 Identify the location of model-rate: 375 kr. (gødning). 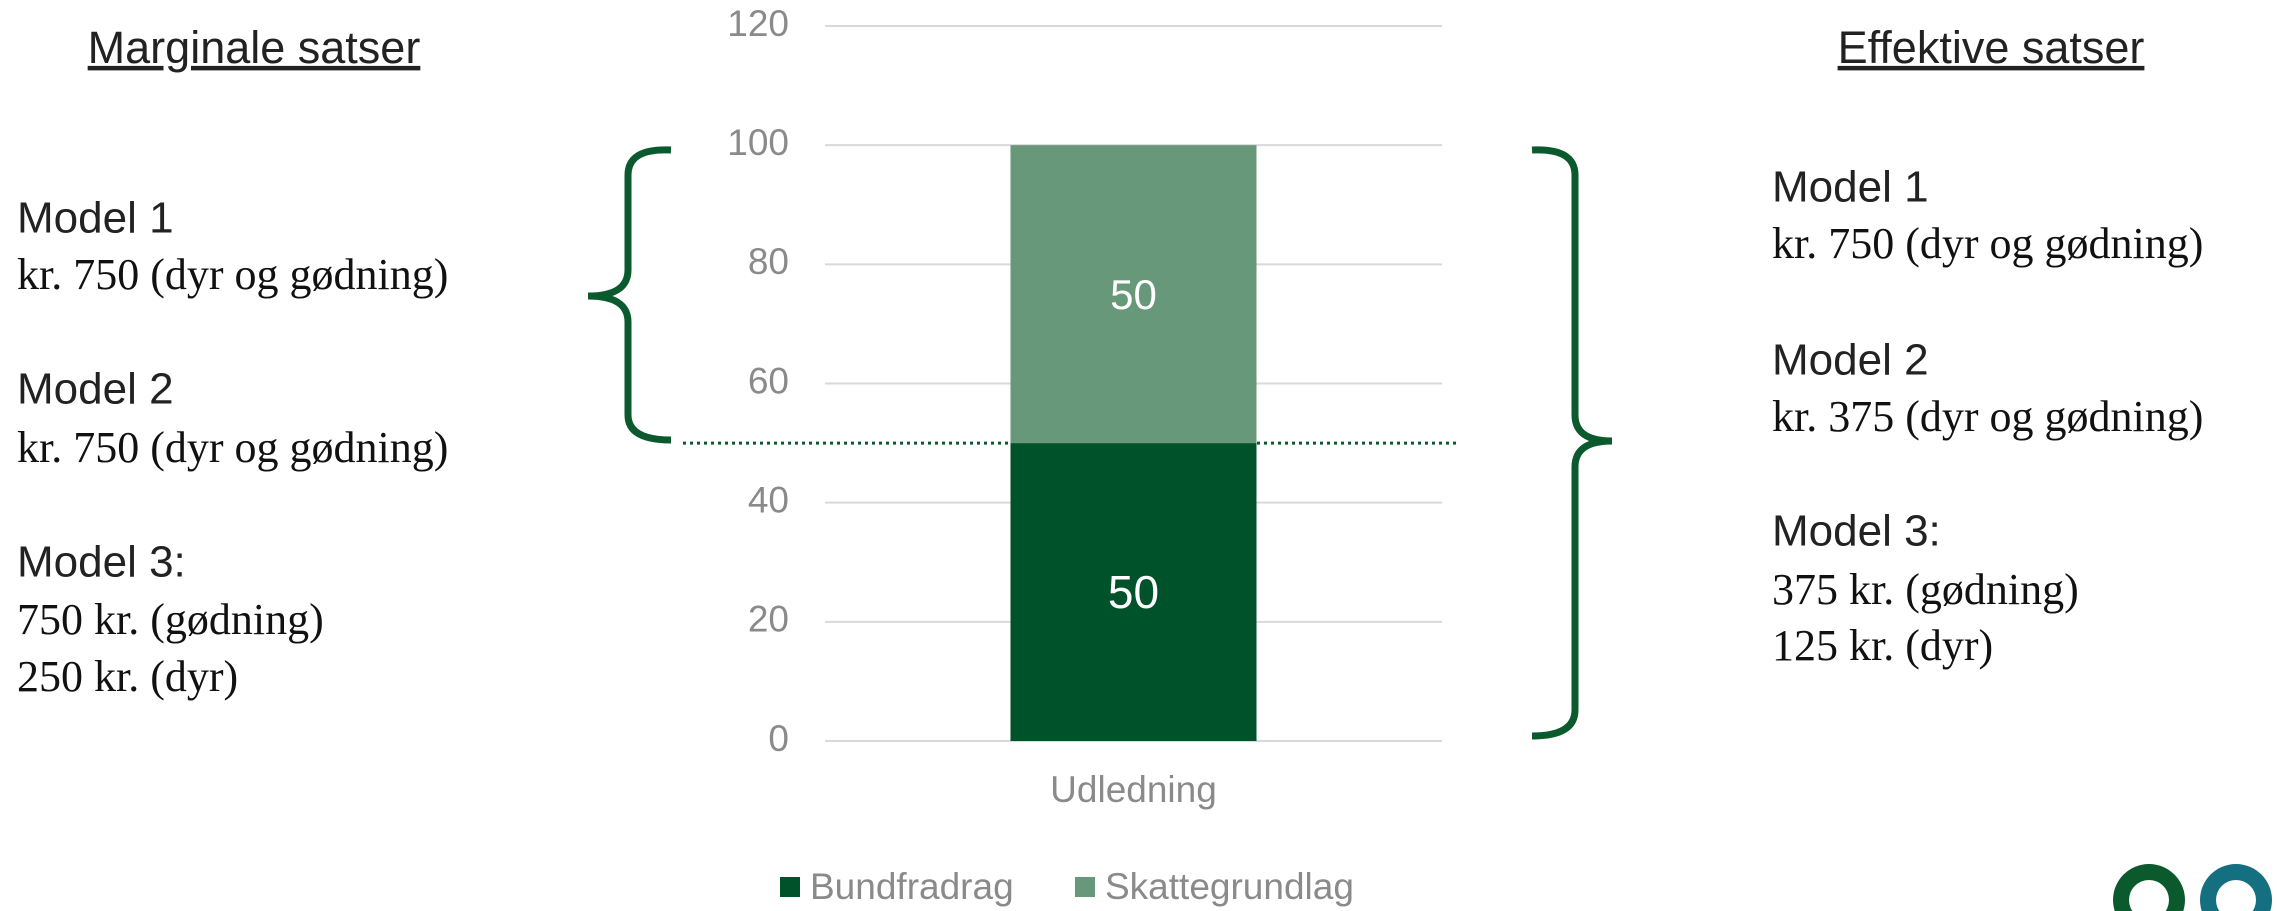
(1925, 589).